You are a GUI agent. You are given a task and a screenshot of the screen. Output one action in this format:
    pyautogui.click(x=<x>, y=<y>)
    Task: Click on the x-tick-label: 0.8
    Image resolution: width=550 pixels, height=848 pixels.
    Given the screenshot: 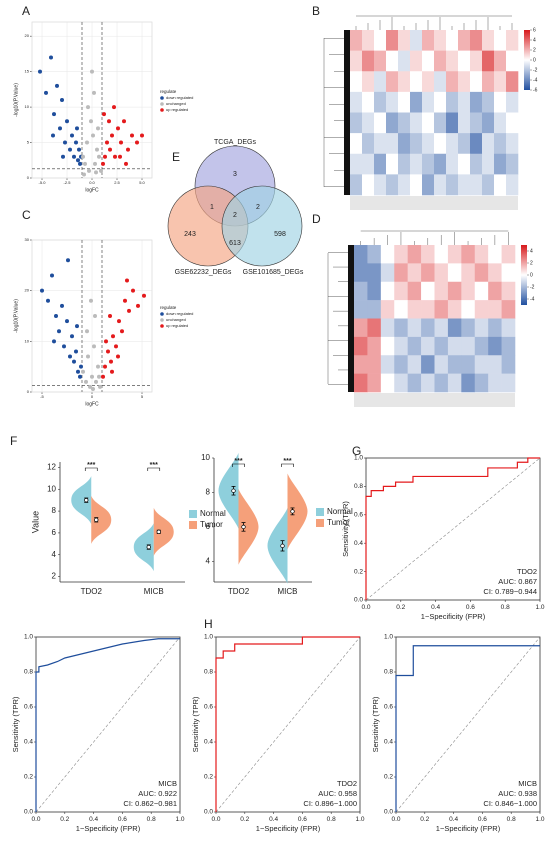 What is the action you would take?
    pyautogui.click(x=505, y=607)
    